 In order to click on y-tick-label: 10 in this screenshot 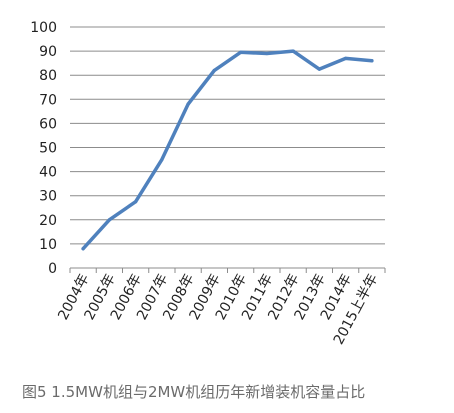, I will do `click(48, 245)`.